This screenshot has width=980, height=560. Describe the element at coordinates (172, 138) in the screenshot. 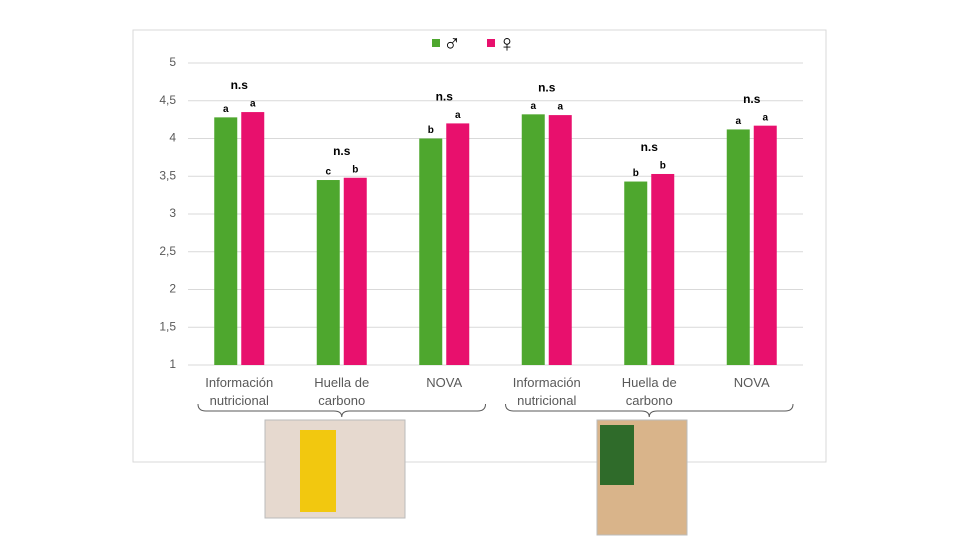

I see `y-tick-label: 4` at that location.